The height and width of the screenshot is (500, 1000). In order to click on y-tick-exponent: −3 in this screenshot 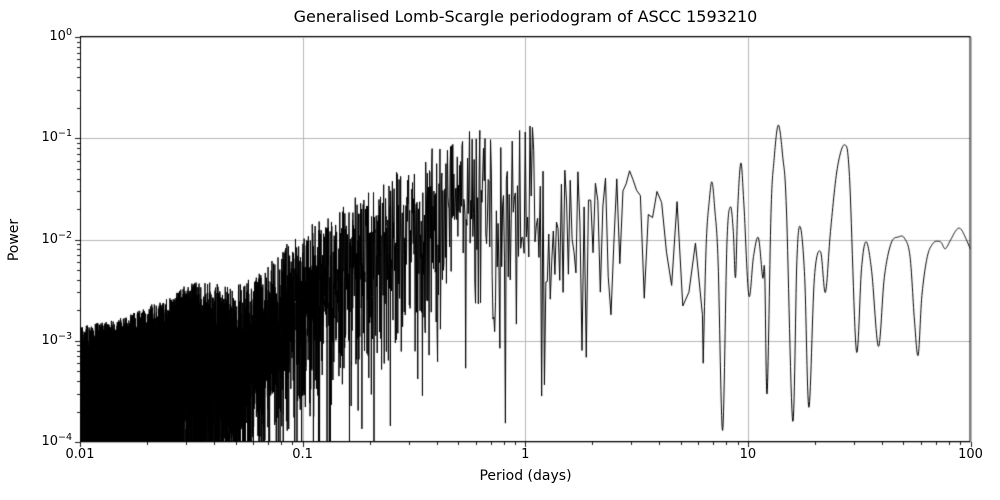, I will do `click(64, 336)`.